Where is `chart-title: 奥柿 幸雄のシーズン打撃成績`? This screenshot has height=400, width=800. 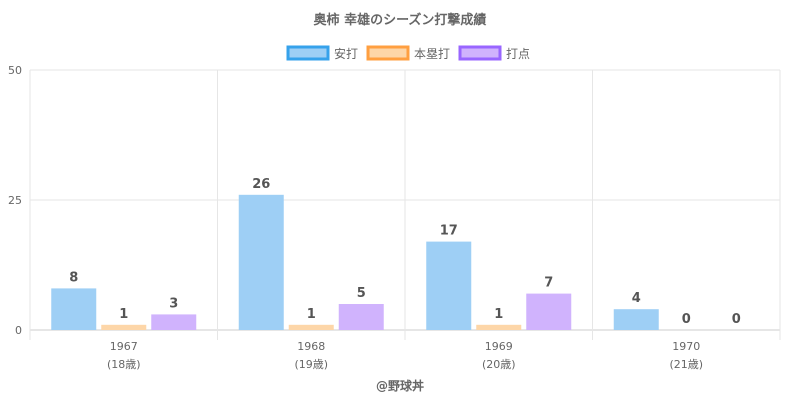
chart-title: 奥柿 幸雄のシーズン打撃成績 is located at coordinates (400, 20).